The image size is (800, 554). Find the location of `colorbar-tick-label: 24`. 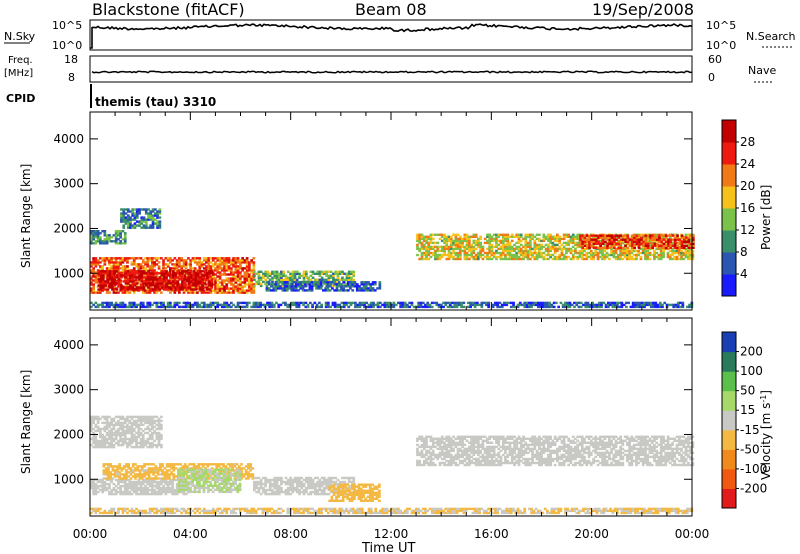

colorbar-tick-label: 24 is located at coordinates (747, 164).